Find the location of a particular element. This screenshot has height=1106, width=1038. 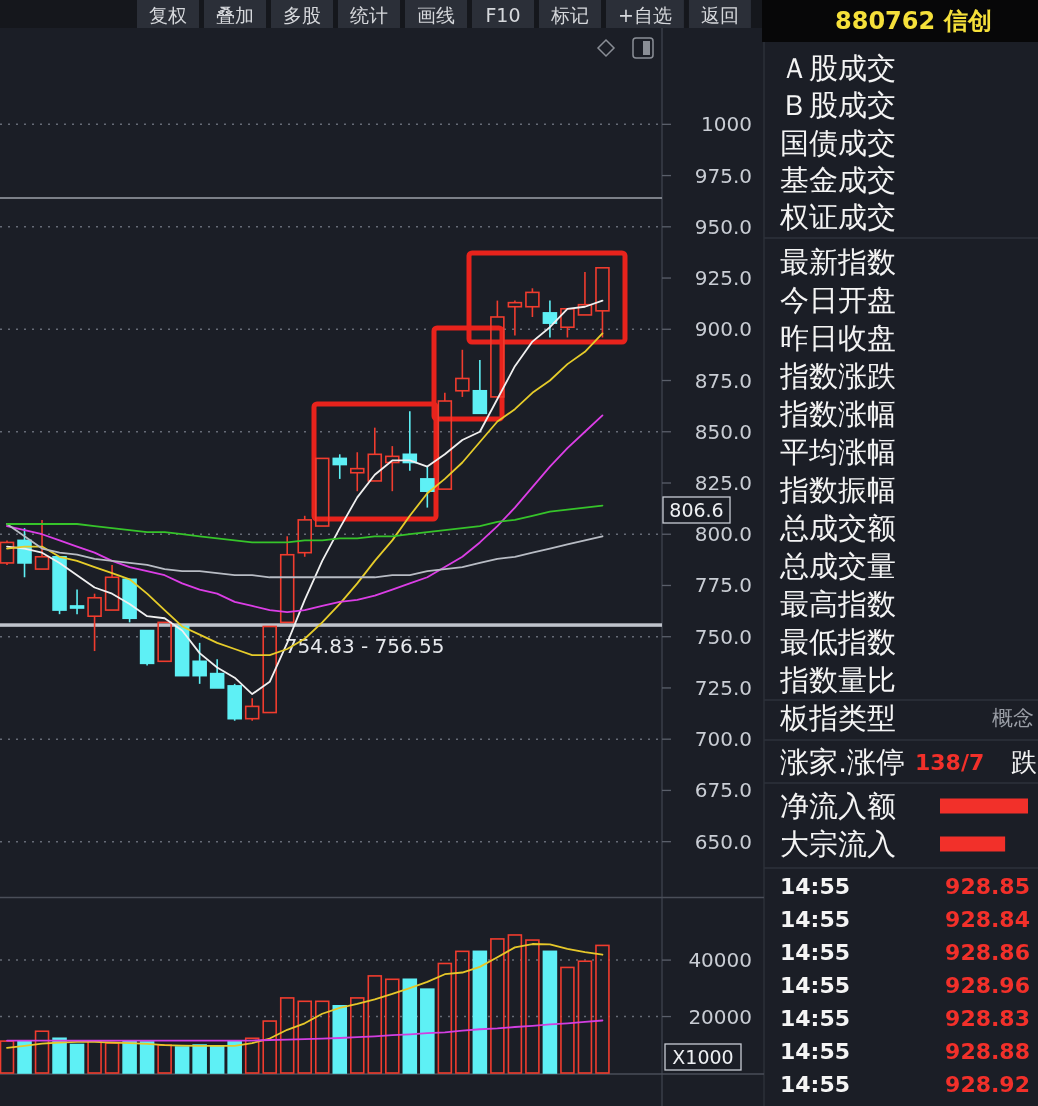

text: 928.86 is located at coordinates (987, 952).